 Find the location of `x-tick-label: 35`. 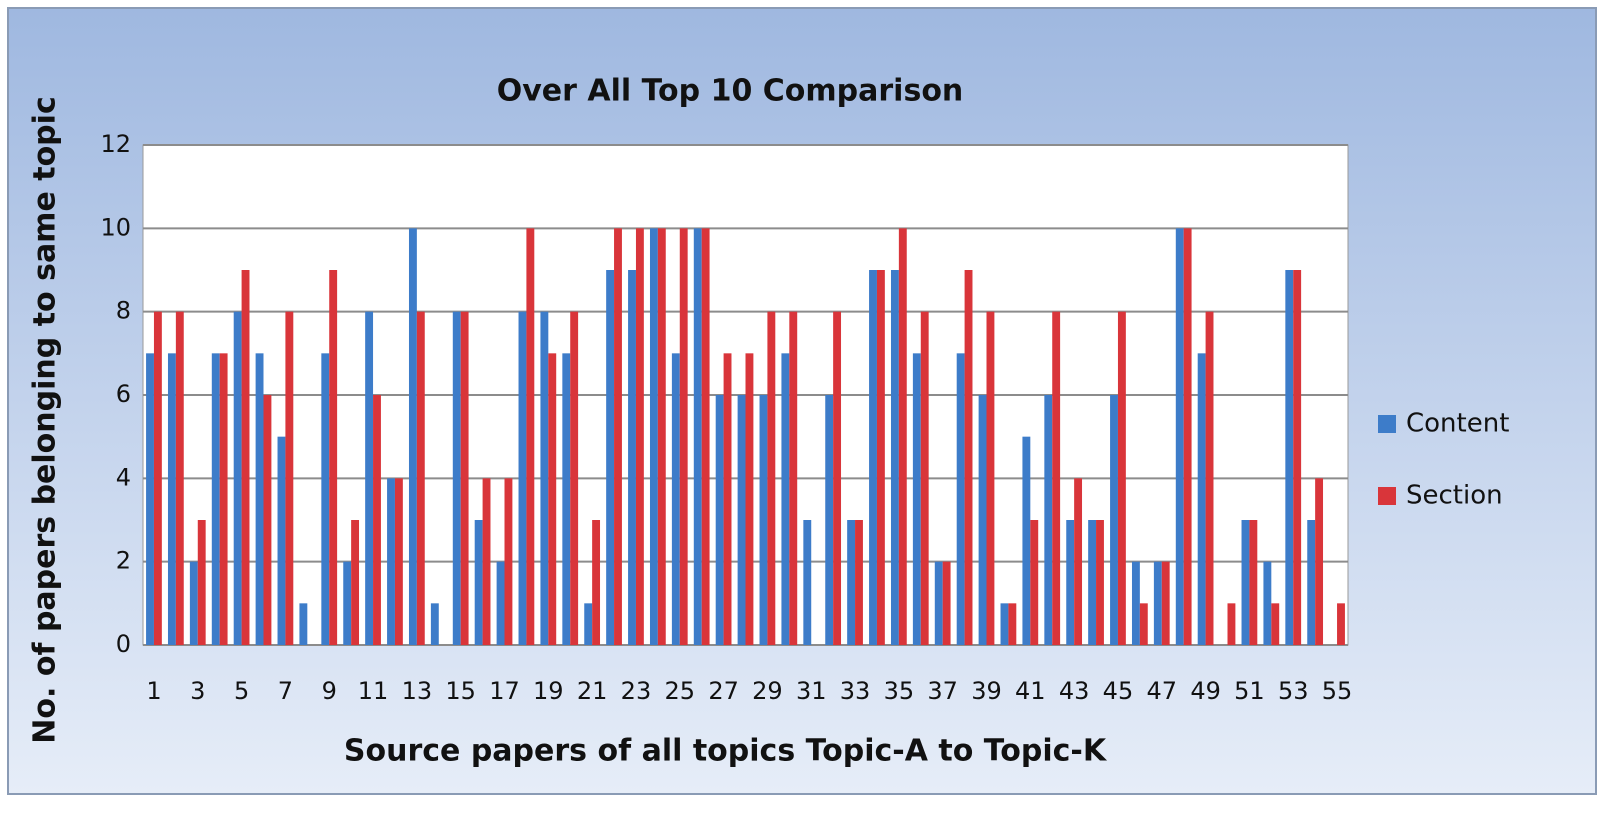

x-tick-label: 35 is located at coordinates (899, 691).